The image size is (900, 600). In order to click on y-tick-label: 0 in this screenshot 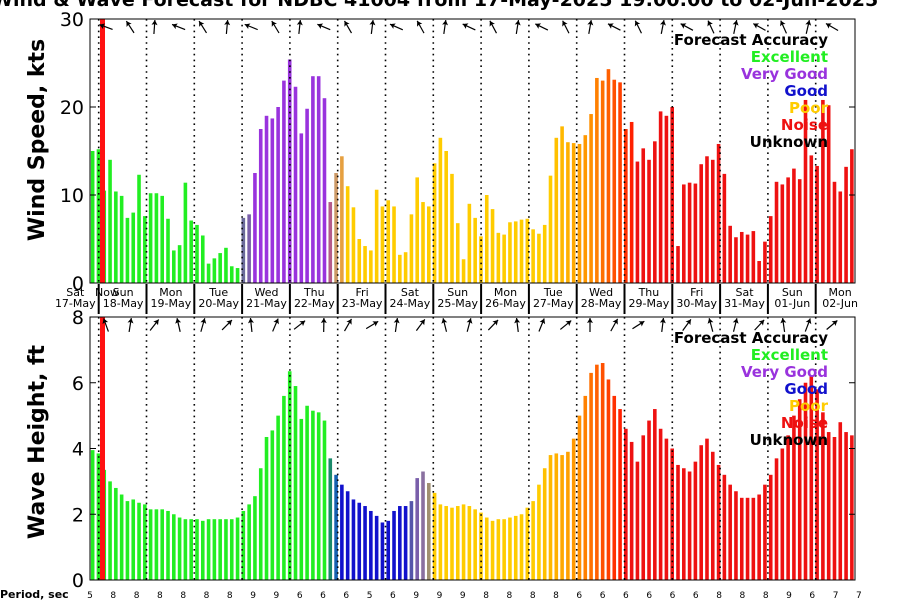, I will do `click(78, 581)`.